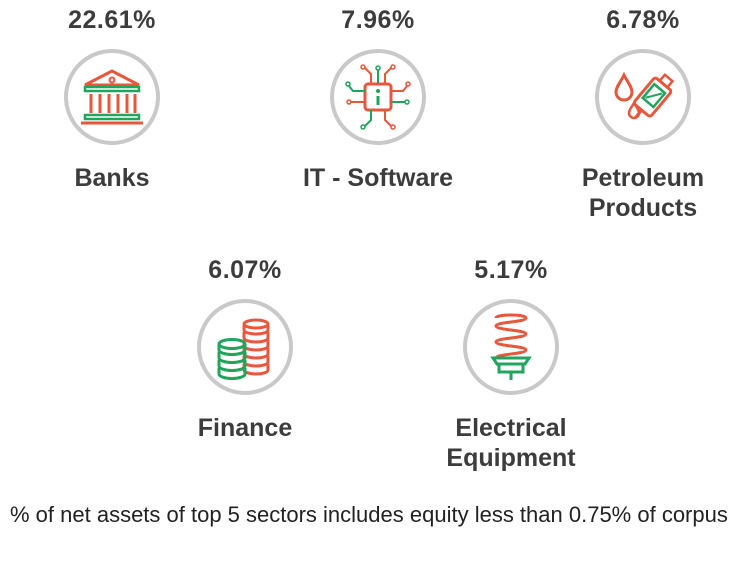  I want to click on sector-name: Finance, so click(245, 428).